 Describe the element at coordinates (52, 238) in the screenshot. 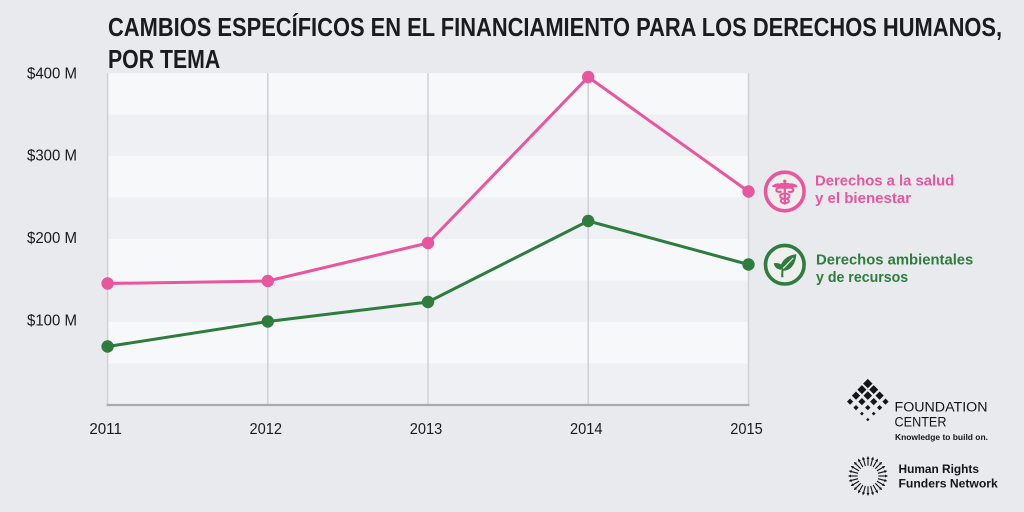

I see `svg-text: $200 M` at that location.